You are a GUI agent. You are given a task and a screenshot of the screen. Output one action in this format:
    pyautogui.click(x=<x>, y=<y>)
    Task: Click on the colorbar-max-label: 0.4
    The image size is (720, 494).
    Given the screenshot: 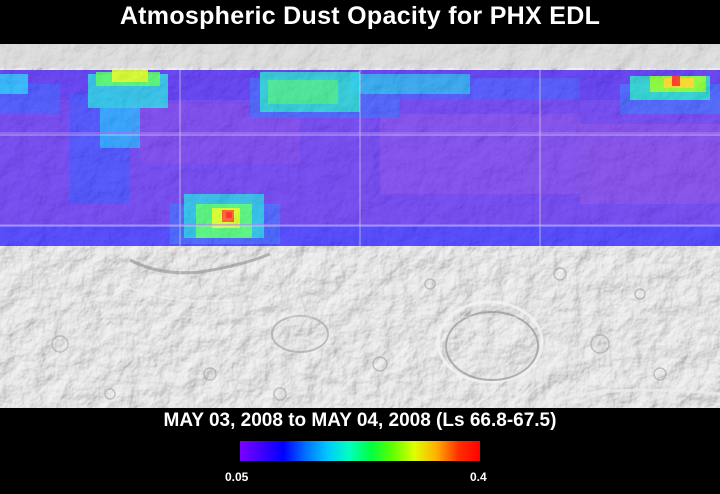 What is the action you would take?
    pyautogui.click(x=478, y=477)
    